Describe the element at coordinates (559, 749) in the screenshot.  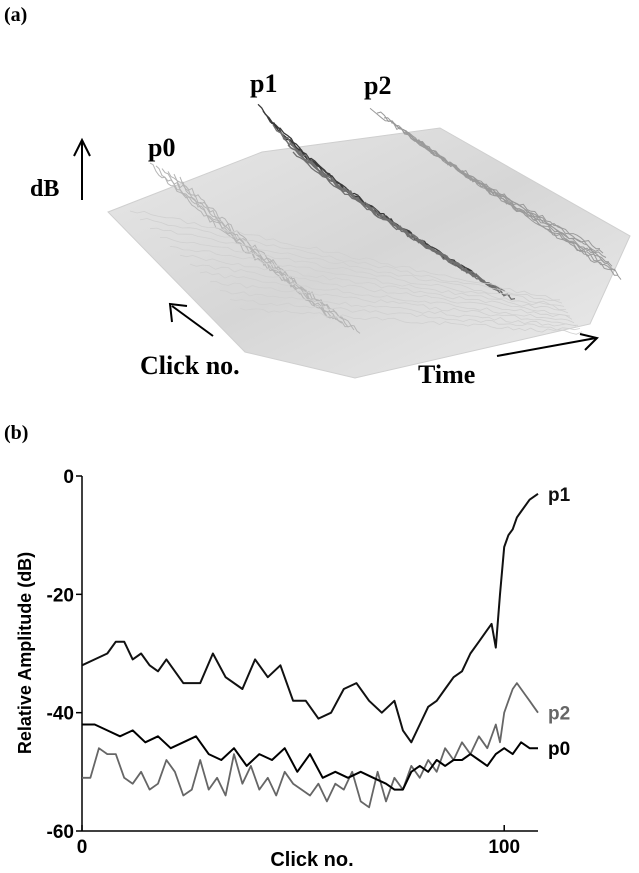
I see `series-label-p0: p0` at that location.